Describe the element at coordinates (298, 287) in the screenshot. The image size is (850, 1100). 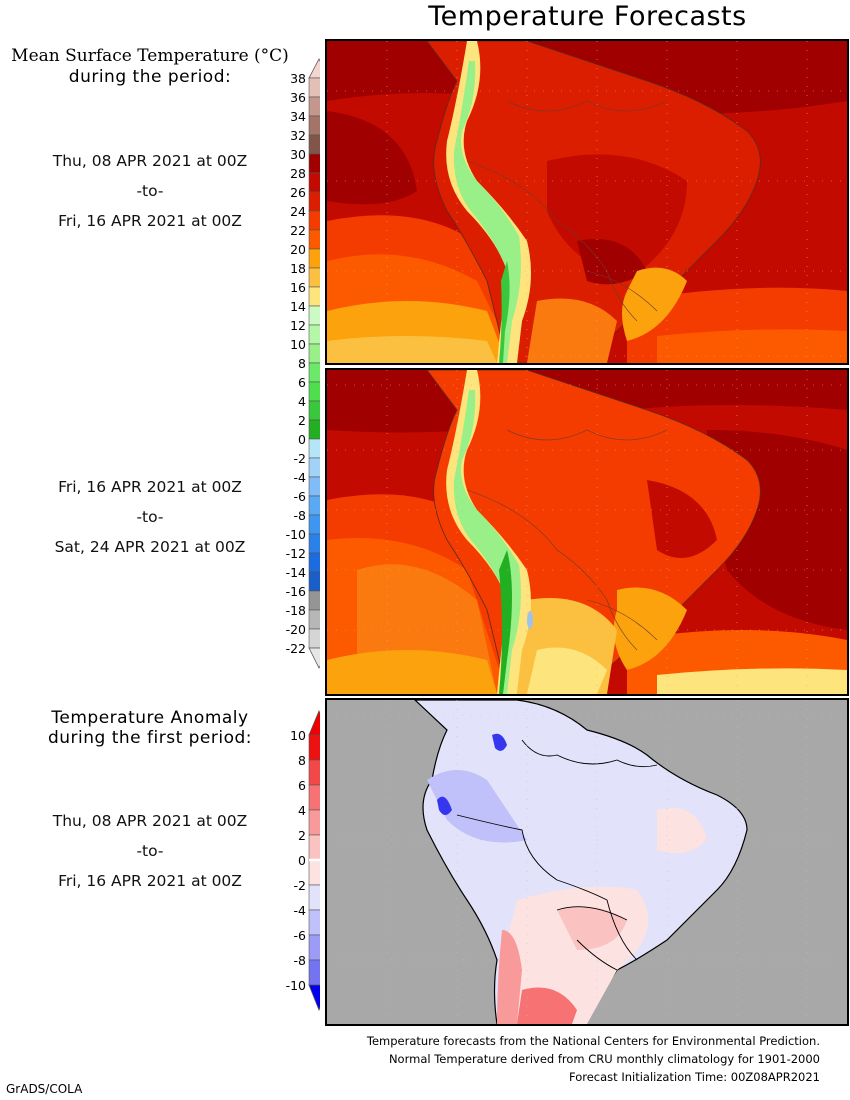
I see `colorbar-tick-label: 16` at that location.